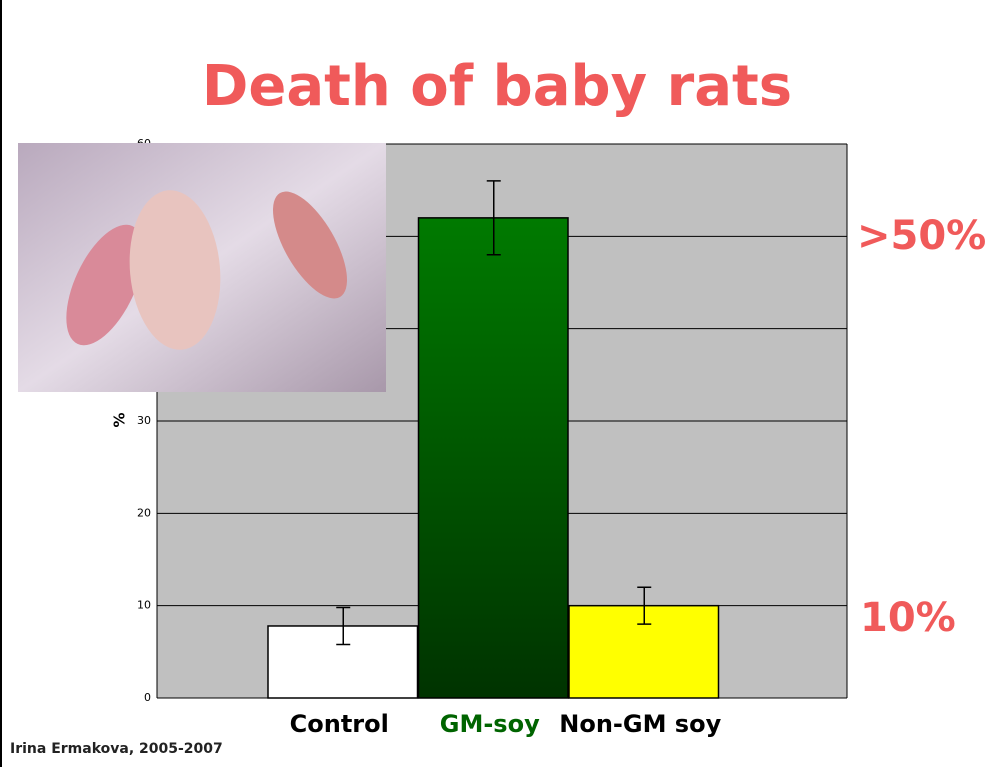  What do you see at coordinates (908, 618) in the screenshot?
I see `annotation: 10%` at bounding box center [908, 618].